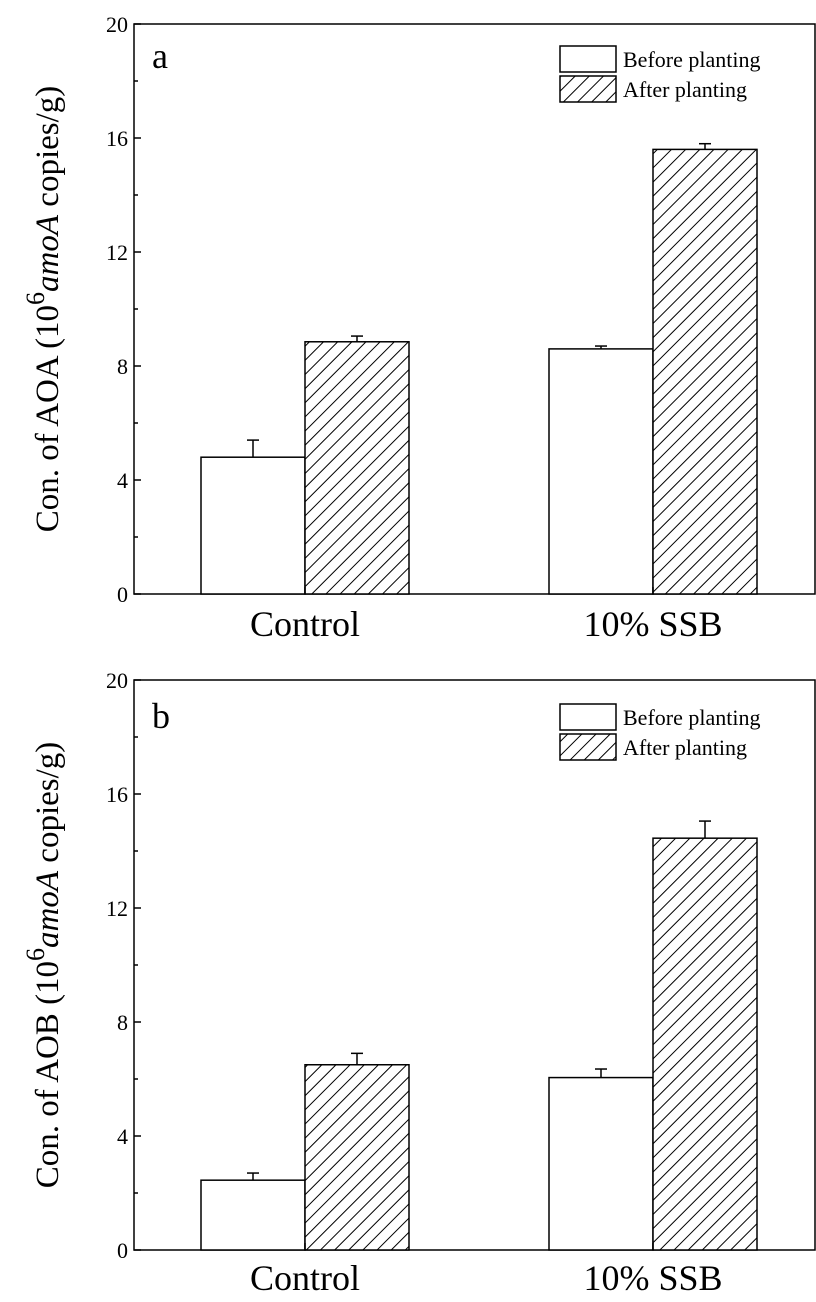  I want to click on y-axis-label: Con. of AOA (106amoA copies/g), so click(43, 309).